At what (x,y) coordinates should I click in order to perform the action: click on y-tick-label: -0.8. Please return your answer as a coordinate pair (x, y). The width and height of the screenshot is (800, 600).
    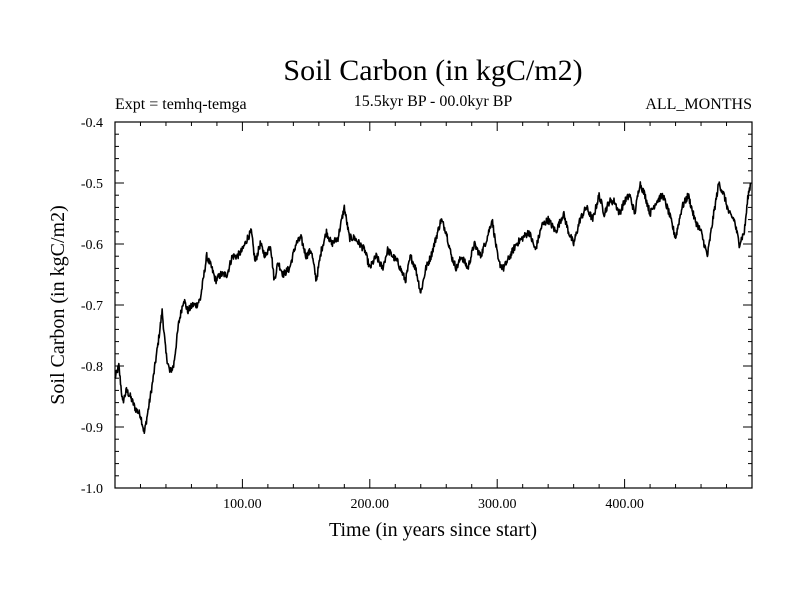
    Looking at the image, I should click on (92, 367).